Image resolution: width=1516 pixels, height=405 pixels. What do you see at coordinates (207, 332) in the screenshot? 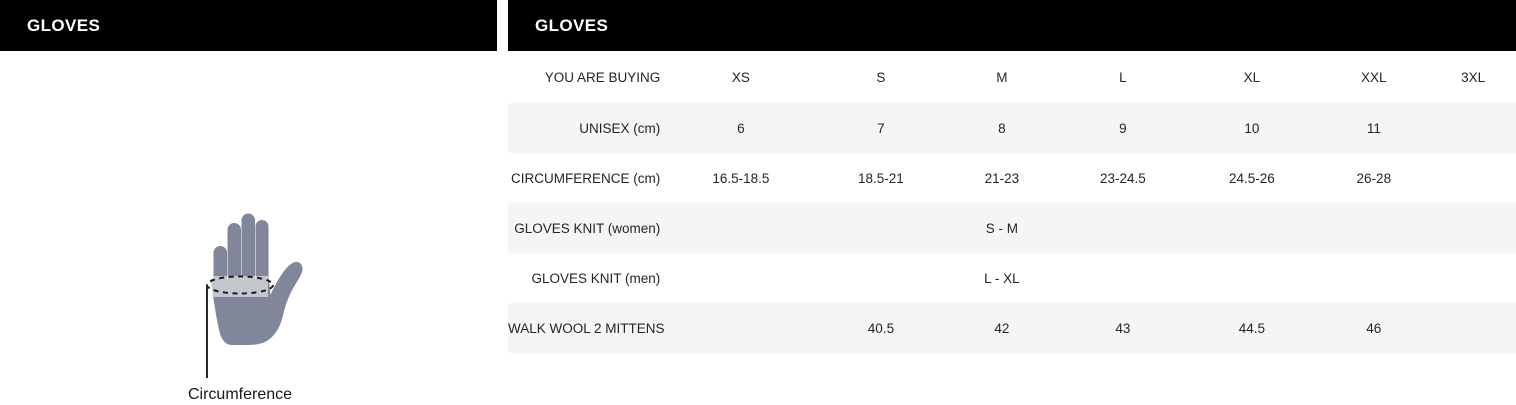
I see `measure-pointer-line` at bounding box center [207, 332].